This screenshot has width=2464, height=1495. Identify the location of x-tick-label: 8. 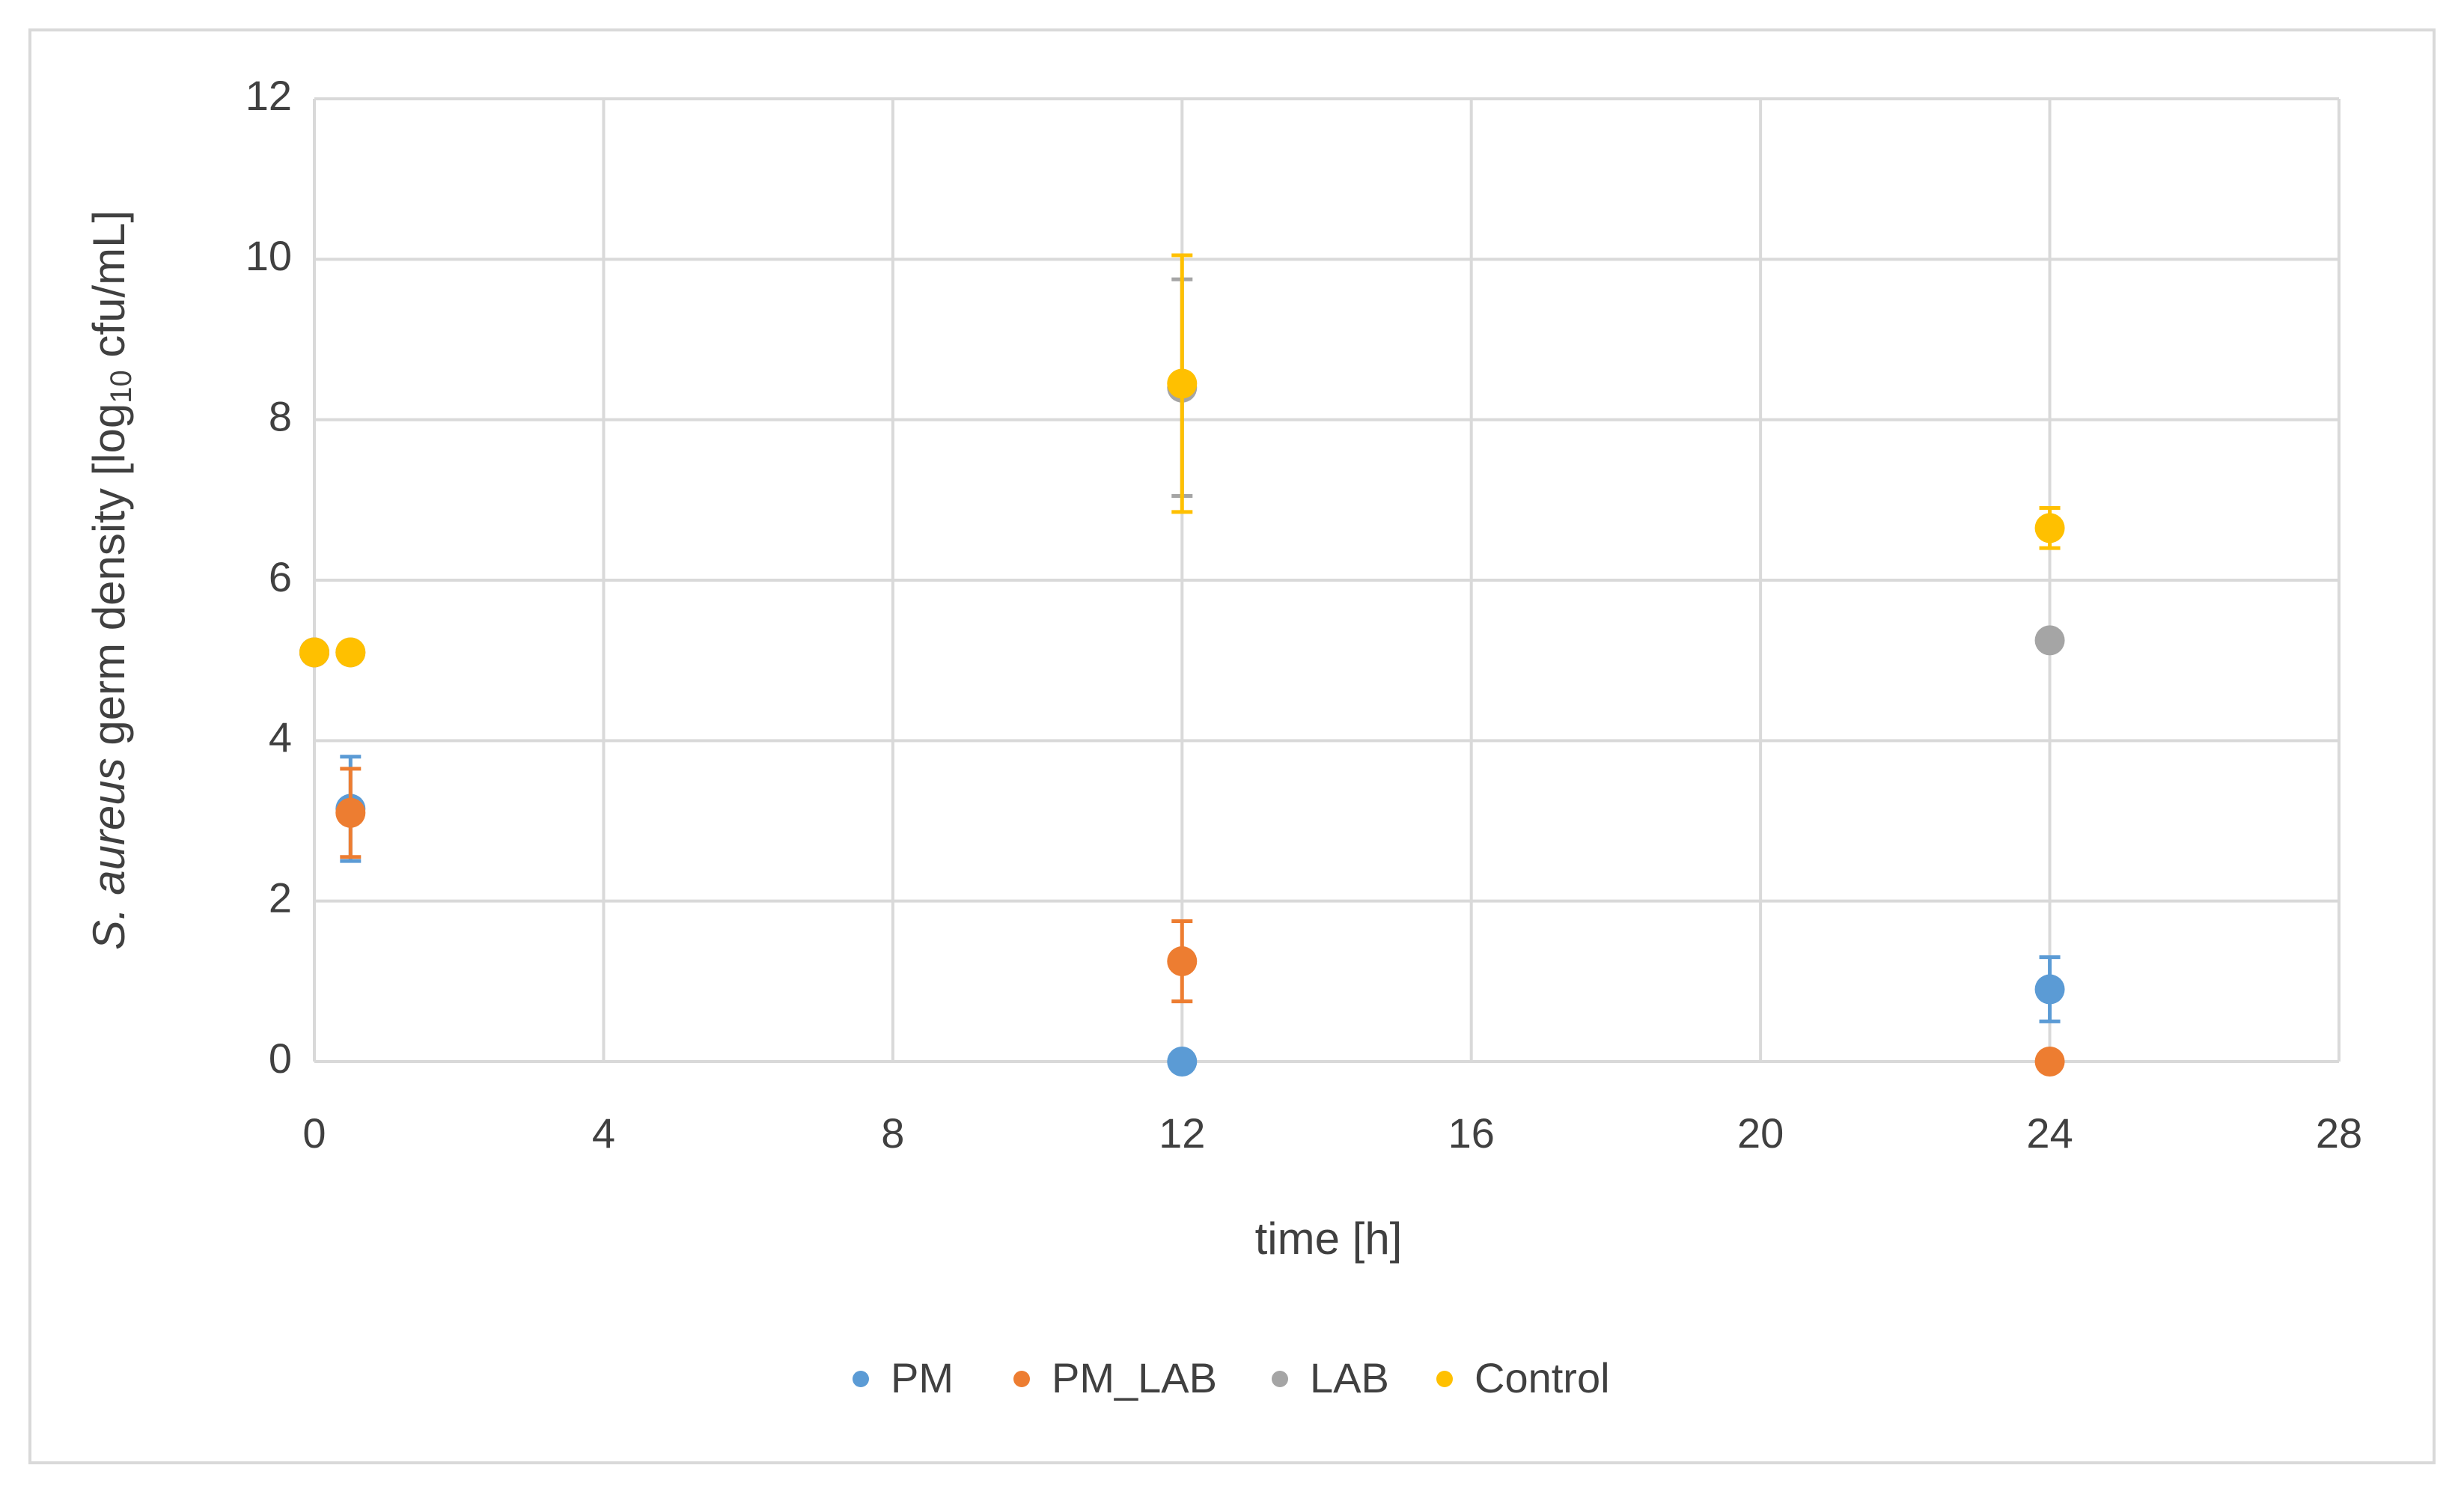
(892, 1133).